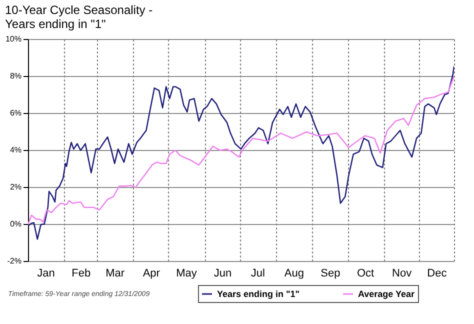 This screenshot has height=324, width=474. What do you see at coordinates (16, 150) in the screenshot?
I see `y-tick-label: 4%` at bounding box center [16, 150].